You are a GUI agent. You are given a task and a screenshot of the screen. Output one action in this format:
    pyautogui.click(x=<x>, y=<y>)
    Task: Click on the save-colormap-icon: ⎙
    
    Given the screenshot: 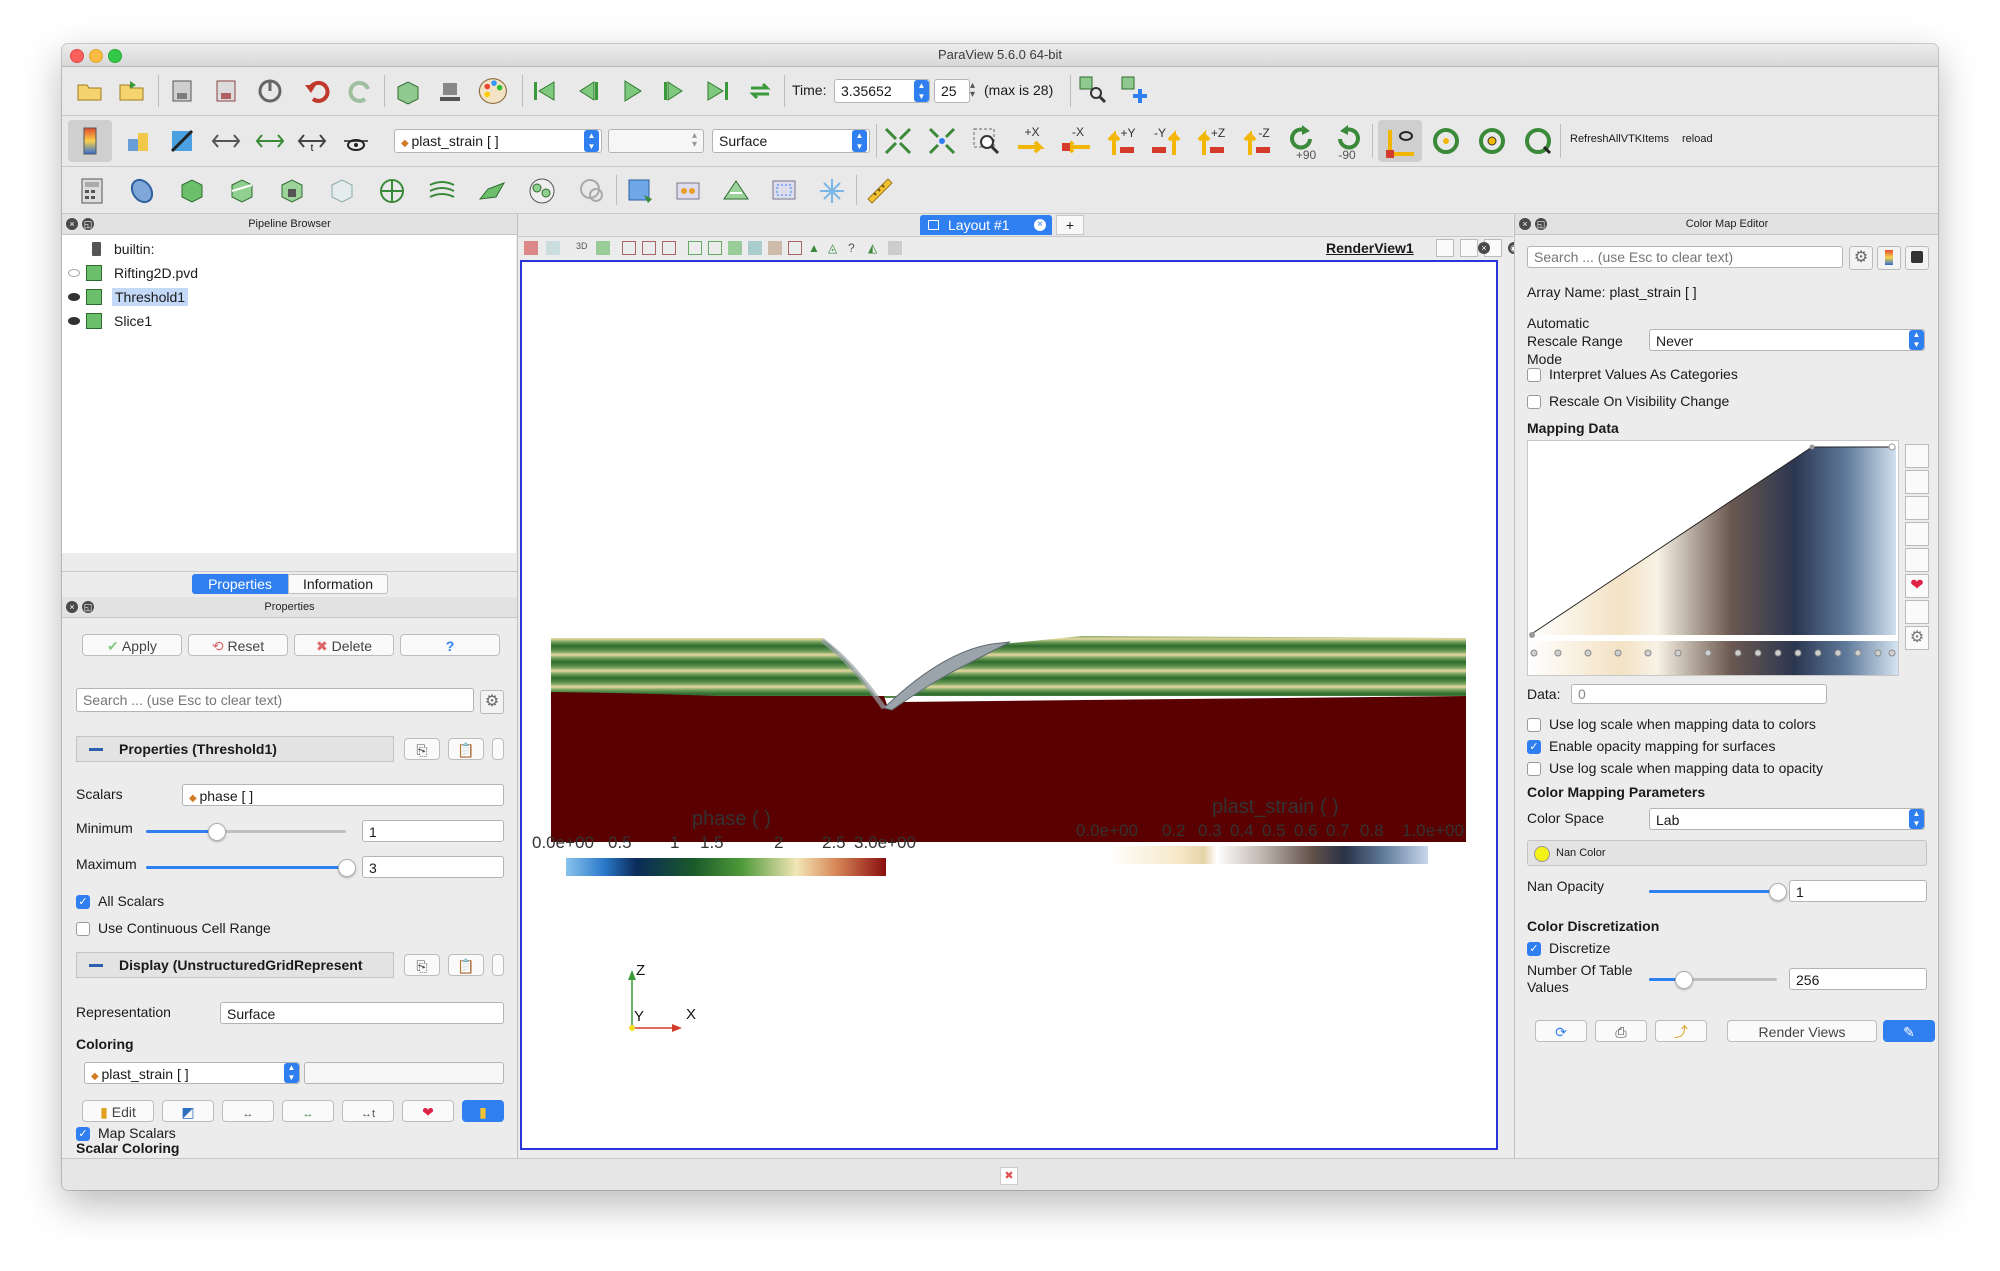 What is the action you would take?
    pyautogui.click(x=1621, y=1031)
    